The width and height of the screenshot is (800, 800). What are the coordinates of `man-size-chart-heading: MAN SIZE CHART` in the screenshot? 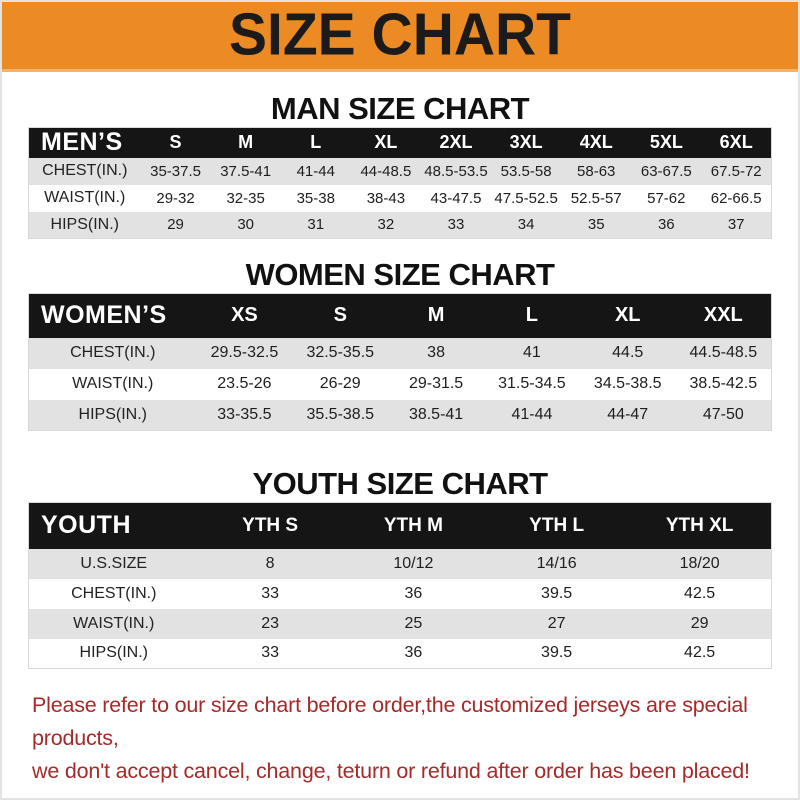 It's located at (400, 108).